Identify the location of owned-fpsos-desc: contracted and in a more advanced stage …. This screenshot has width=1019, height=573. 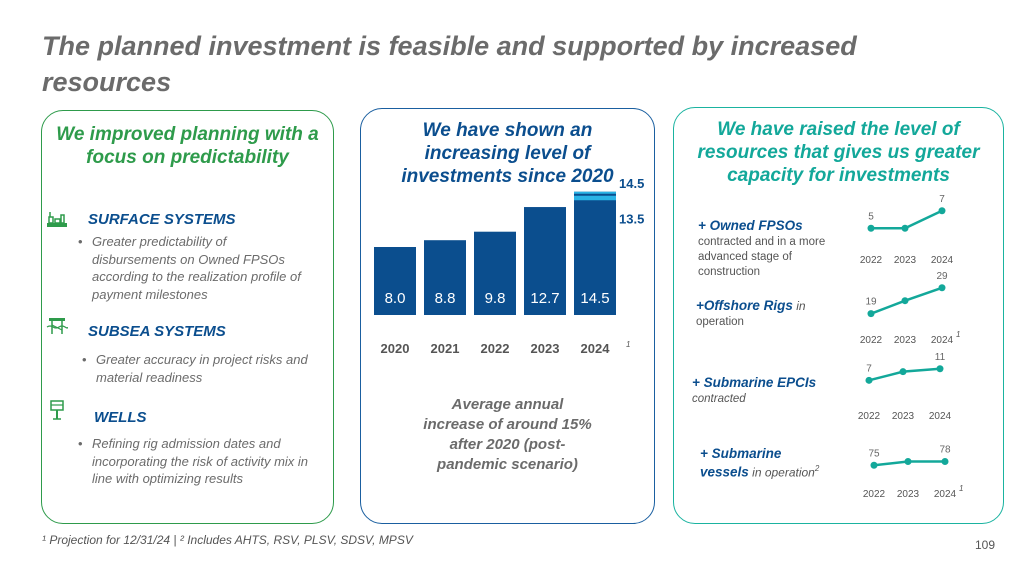
(762, 257).